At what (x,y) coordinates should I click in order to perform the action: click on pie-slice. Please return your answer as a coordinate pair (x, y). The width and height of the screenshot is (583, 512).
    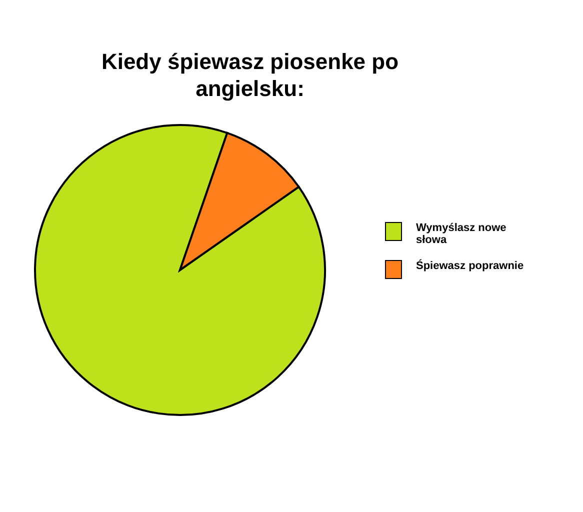
    Looking at the image, I should click on (239, 201).